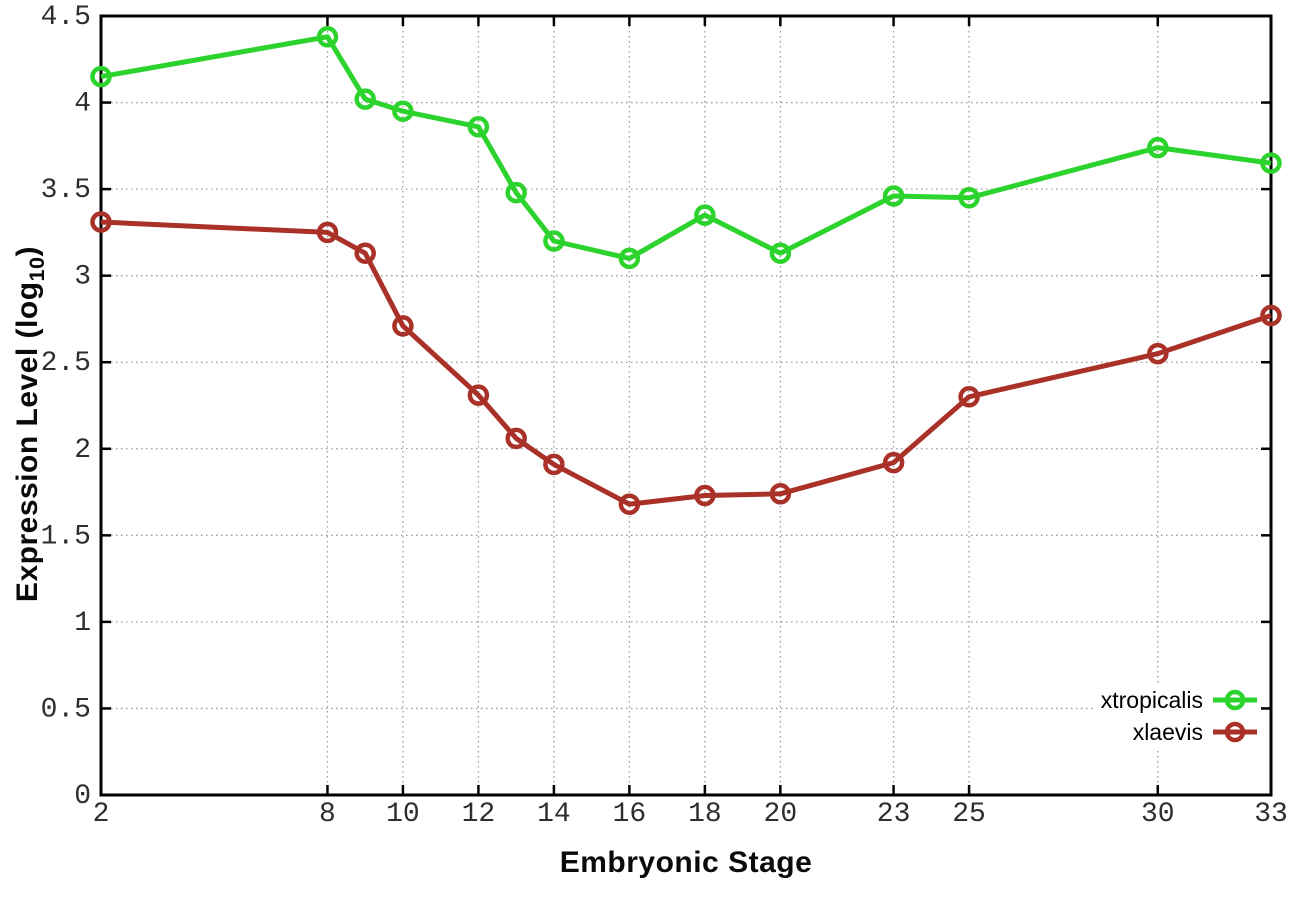  I want to click on svg-text: 30, so click(1158, 814).